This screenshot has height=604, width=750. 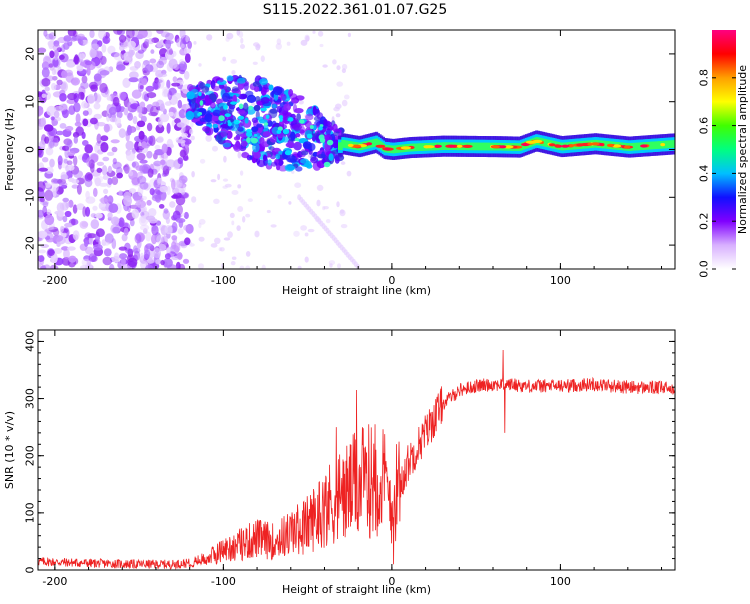 What do you see at coordinates (356, 290) in the screenshot?
I see `x-axis-label: Height of straight line (km)` at bounding box center [356, 290].